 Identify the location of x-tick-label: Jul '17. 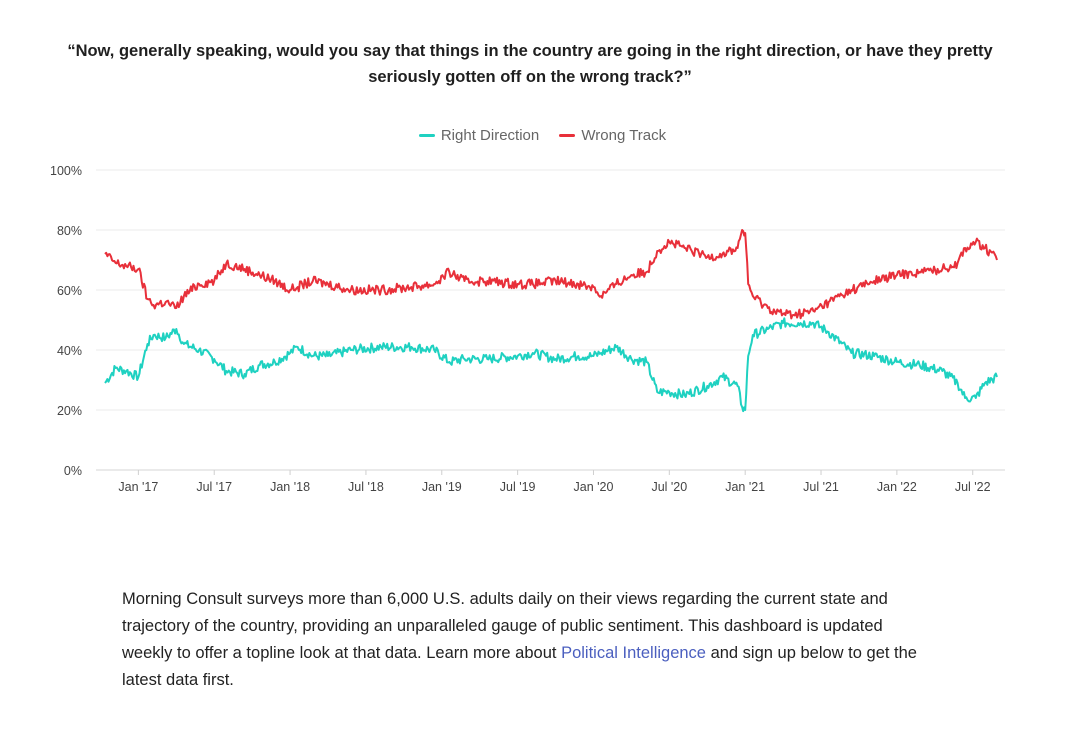
(214, 487).